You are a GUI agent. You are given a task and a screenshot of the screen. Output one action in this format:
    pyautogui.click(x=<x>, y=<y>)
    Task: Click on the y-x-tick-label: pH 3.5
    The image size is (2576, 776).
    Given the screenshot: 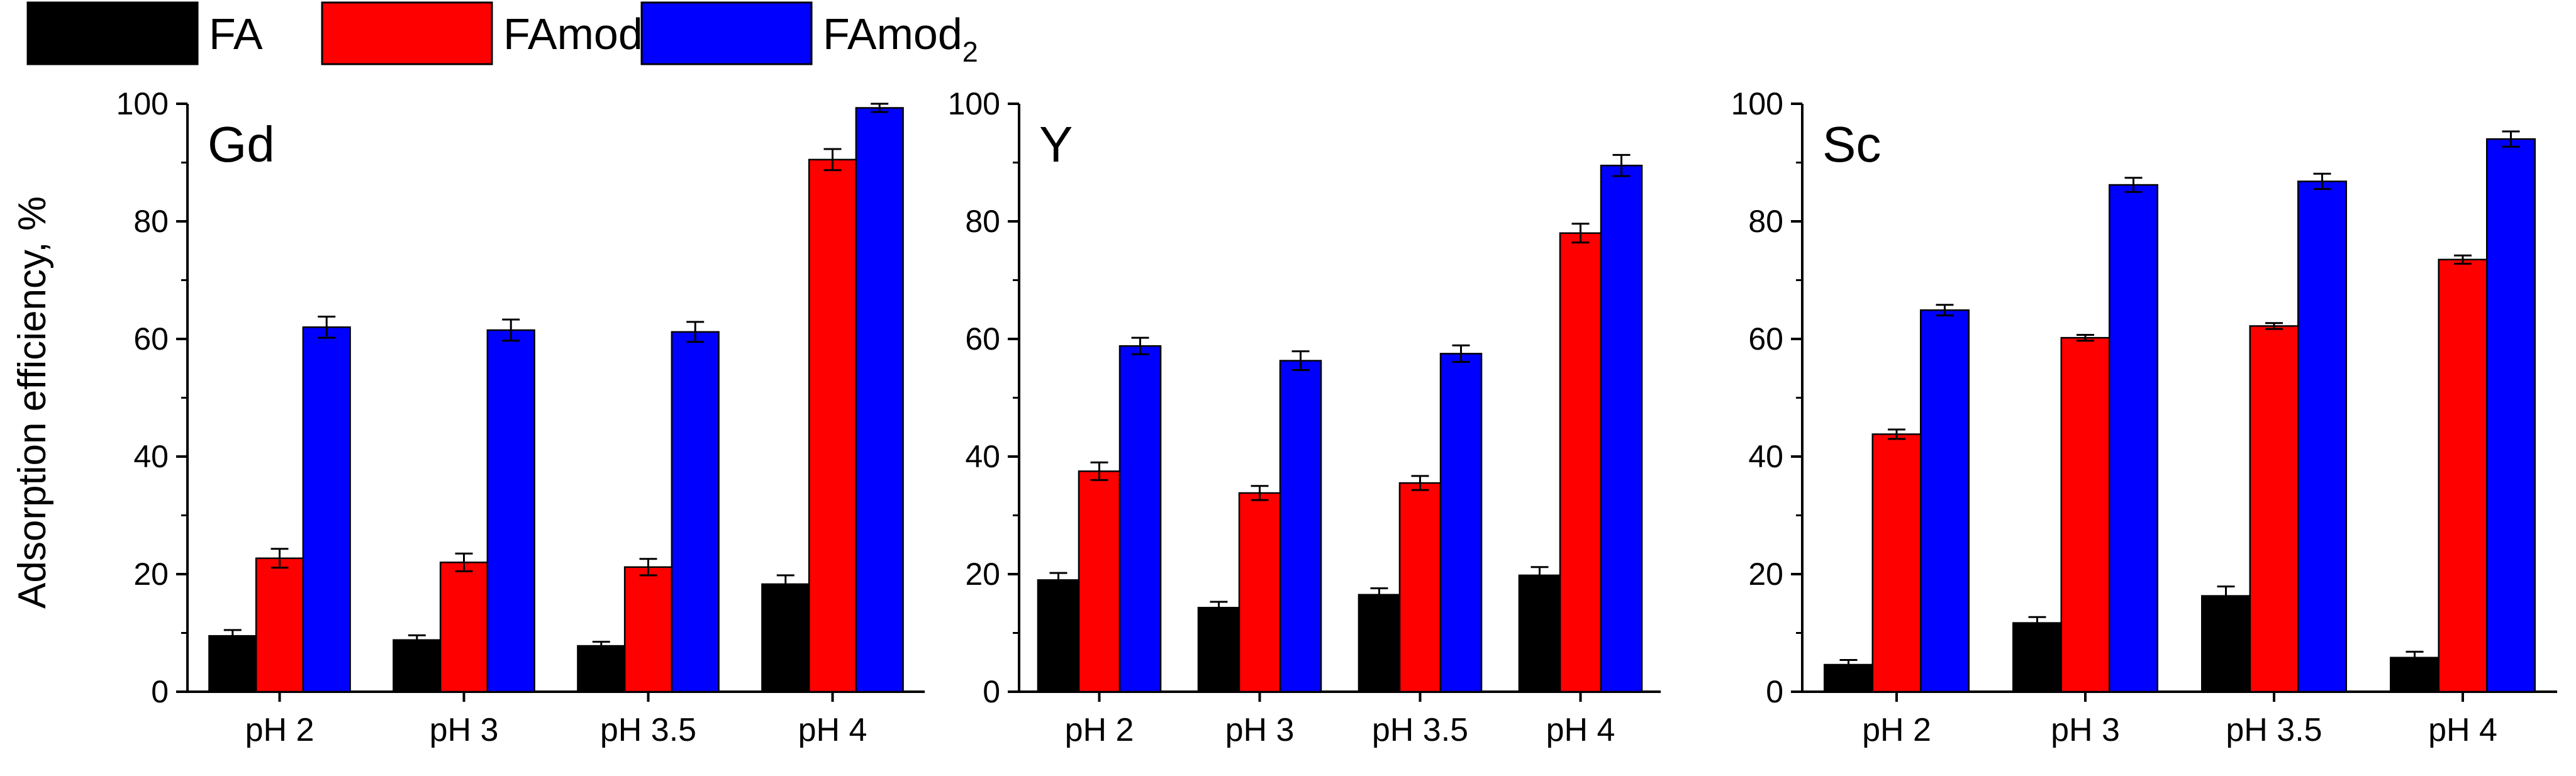 What is the action you would take?
    pyautogui.click(x=1420, y=730)
    